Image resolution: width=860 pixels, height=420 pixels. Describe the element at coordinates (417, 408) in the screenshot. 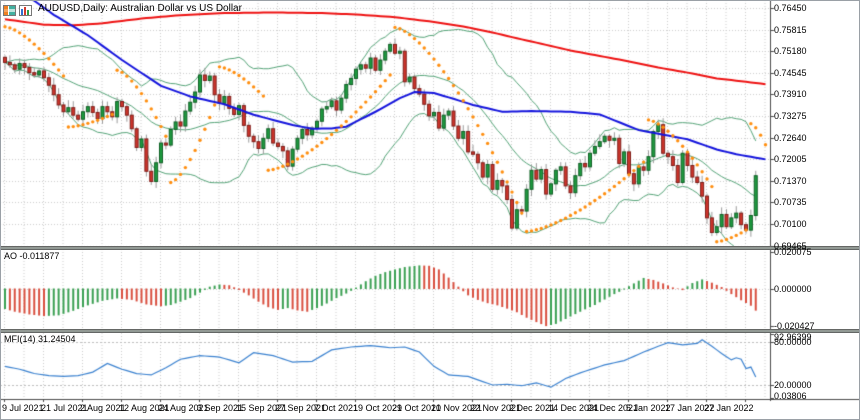

I see `date-label: 29 Oct 2021` at that location.